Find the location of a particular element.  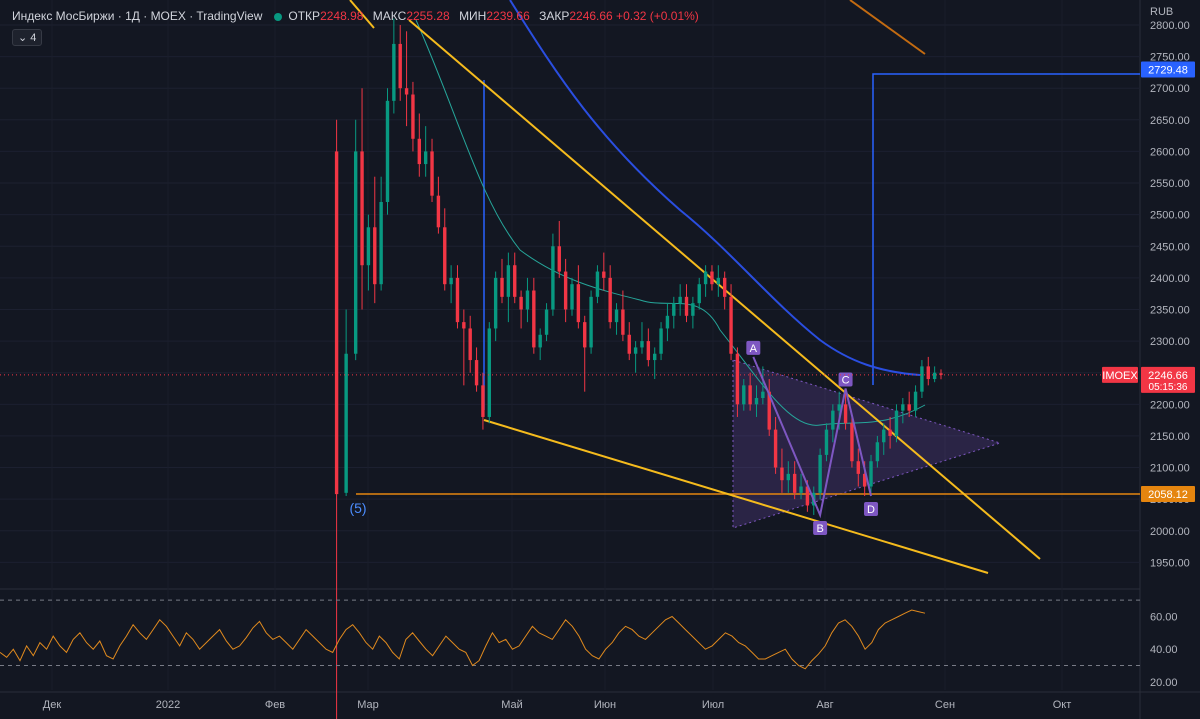

pattern-point-label: A is located at coordinates (754, 349).